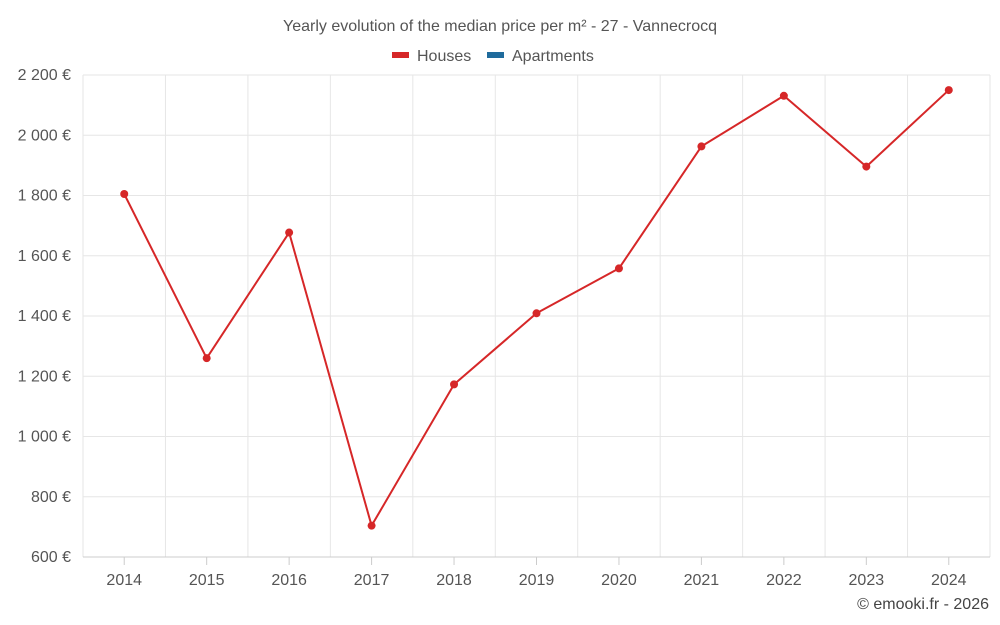  I want to click on y-tick-label: 2 200 €, so click(44, 75).